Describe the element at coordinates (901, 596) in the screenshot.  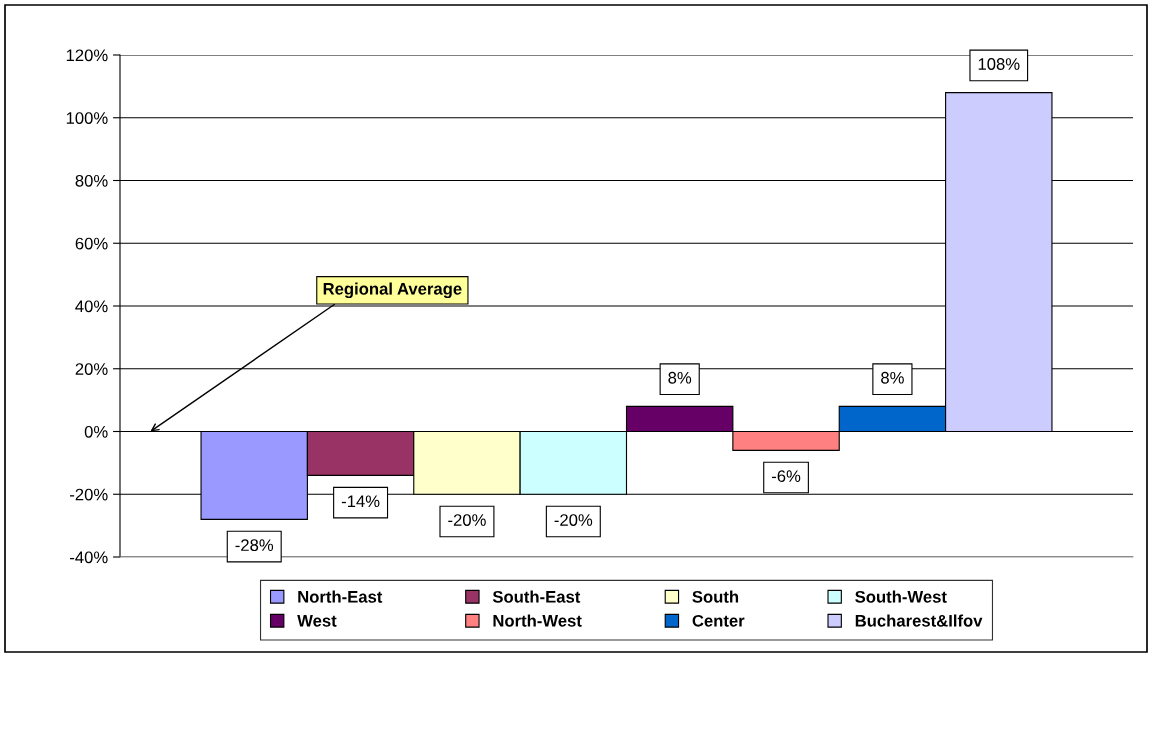
I see `legend-label: South-West` at that location.